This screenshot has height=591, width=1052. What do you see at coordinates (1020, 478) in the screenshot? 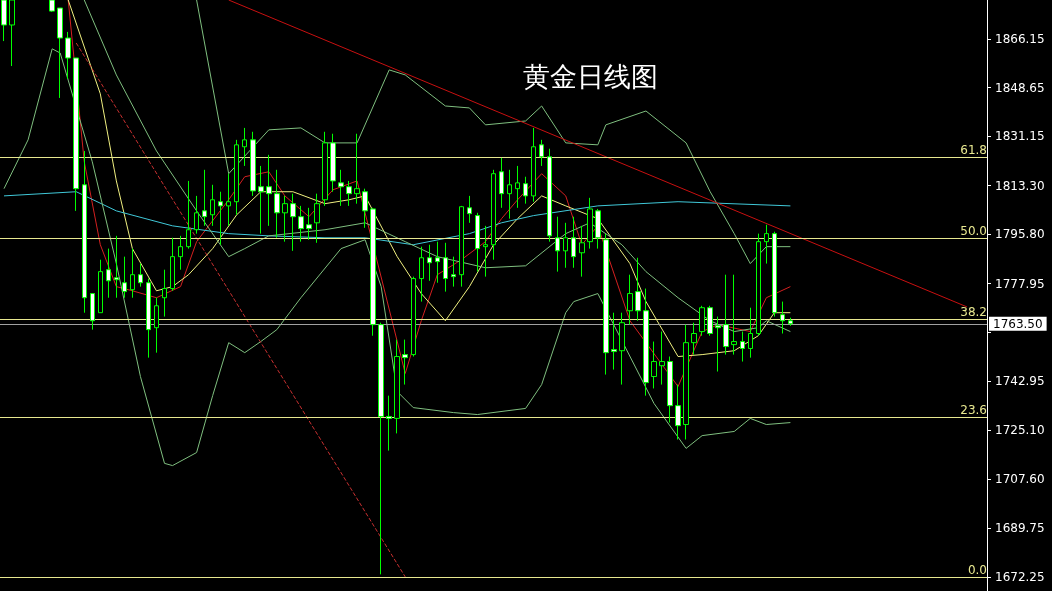
I see `y-tick-label: 1707.60` at bounding box center [1020, 478].